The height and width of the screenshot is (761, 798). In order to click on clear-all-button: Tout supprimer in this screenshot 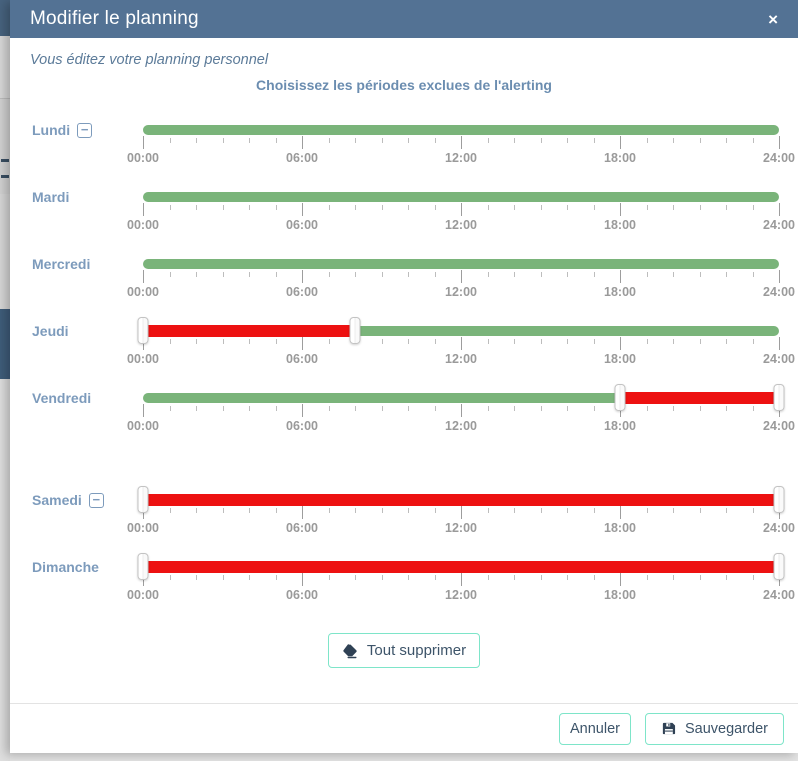, I will do `click(404, 650)`.